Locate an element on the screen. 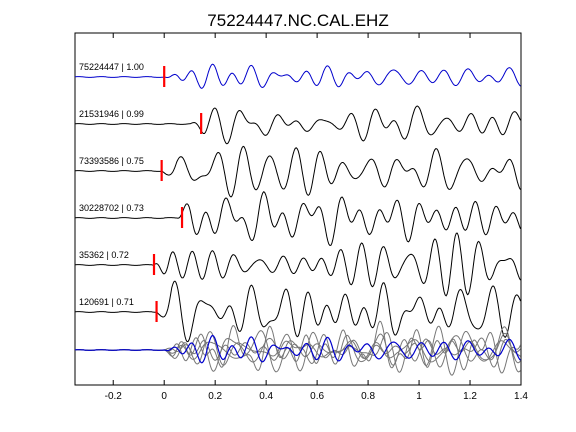  trace-label: 30228702 | 0.73 is located at coordinates (111, 208).